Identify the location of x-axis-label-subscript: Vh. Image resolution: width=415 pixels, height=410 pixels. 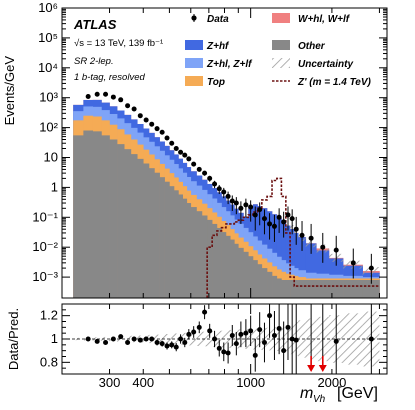
(319, 399).